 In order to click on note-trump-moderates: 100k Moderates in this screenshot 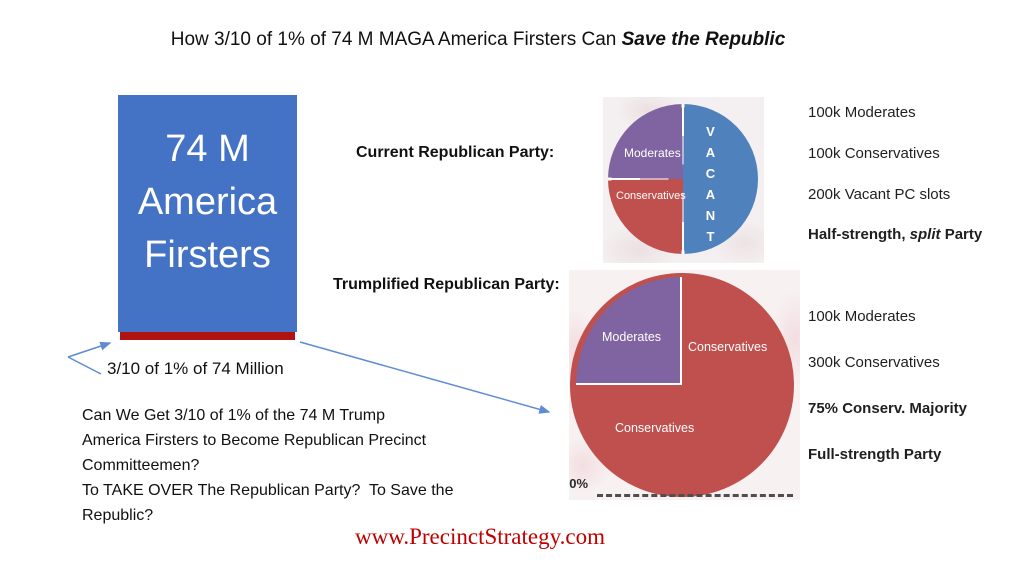, I will do `click(862, 316)`.